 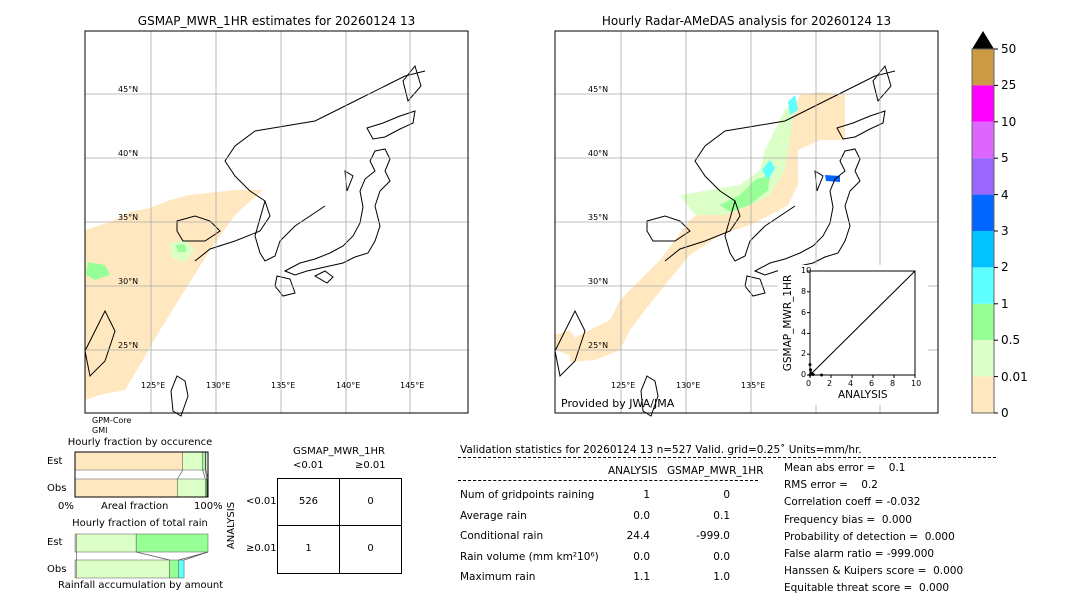 What do you see at coordinates (916, 383) in the screenshot?
I see `x-tick-label: 10` at bounding box center [916, 383].